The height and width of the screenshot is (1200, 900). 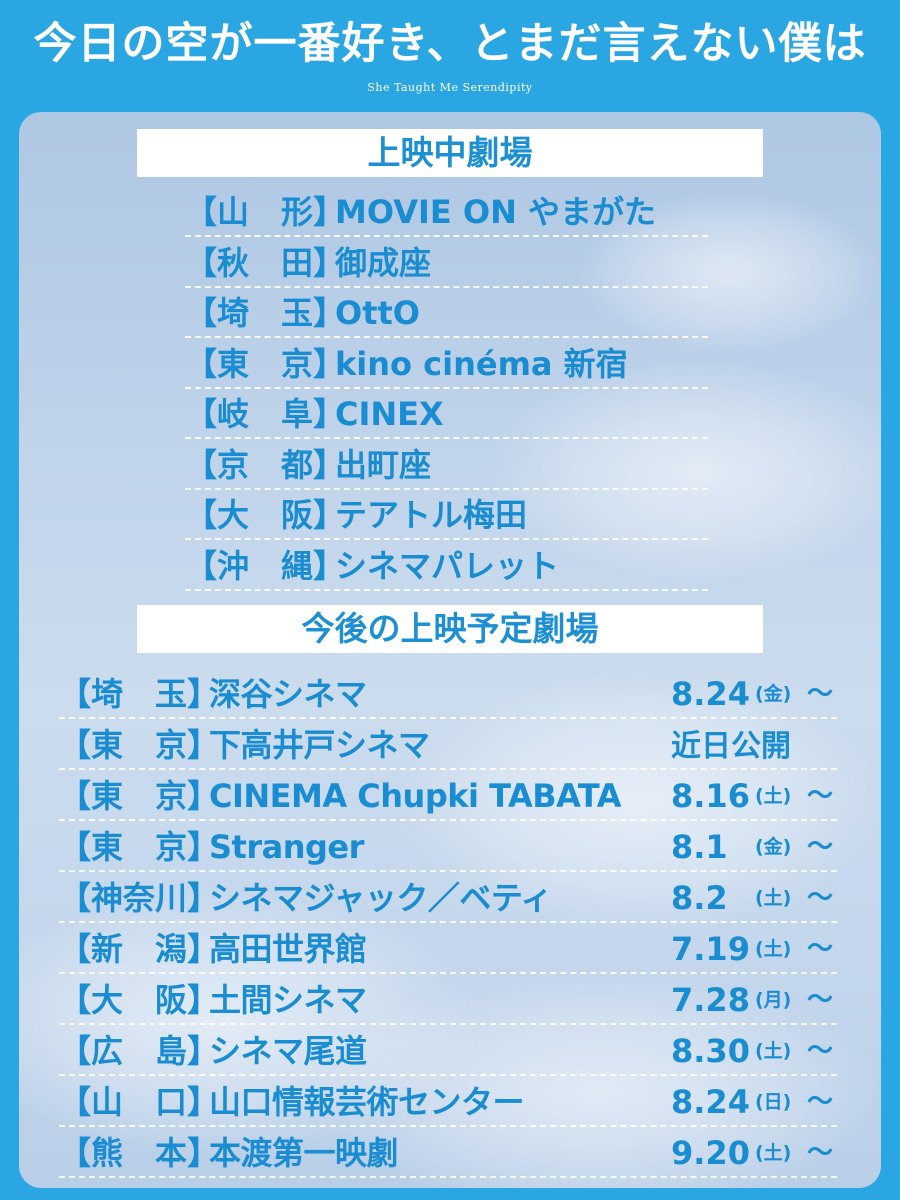 I want to click on date-value: 8.16, so click(x=710, y=796).